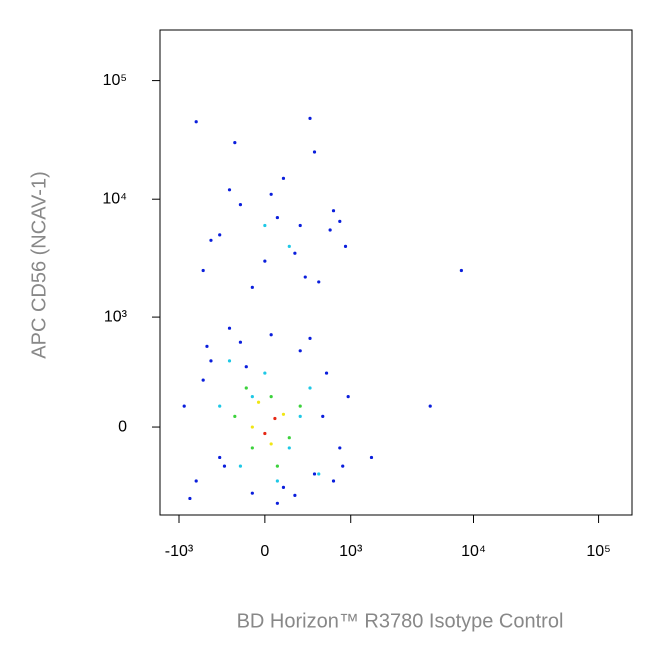 This screenshot has width=650, height=655. I want to click on x-tick-label: 10³, so click(351, 551).